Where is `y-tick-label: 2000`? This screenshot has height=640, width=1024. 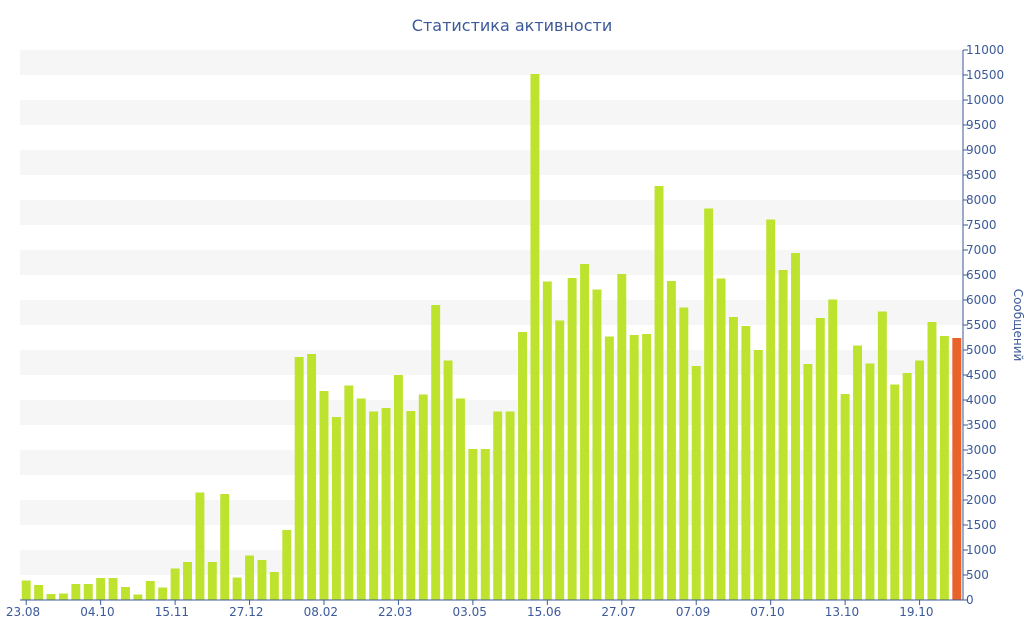
y-tick-label: 2000 is located at coordinates (981, 500).